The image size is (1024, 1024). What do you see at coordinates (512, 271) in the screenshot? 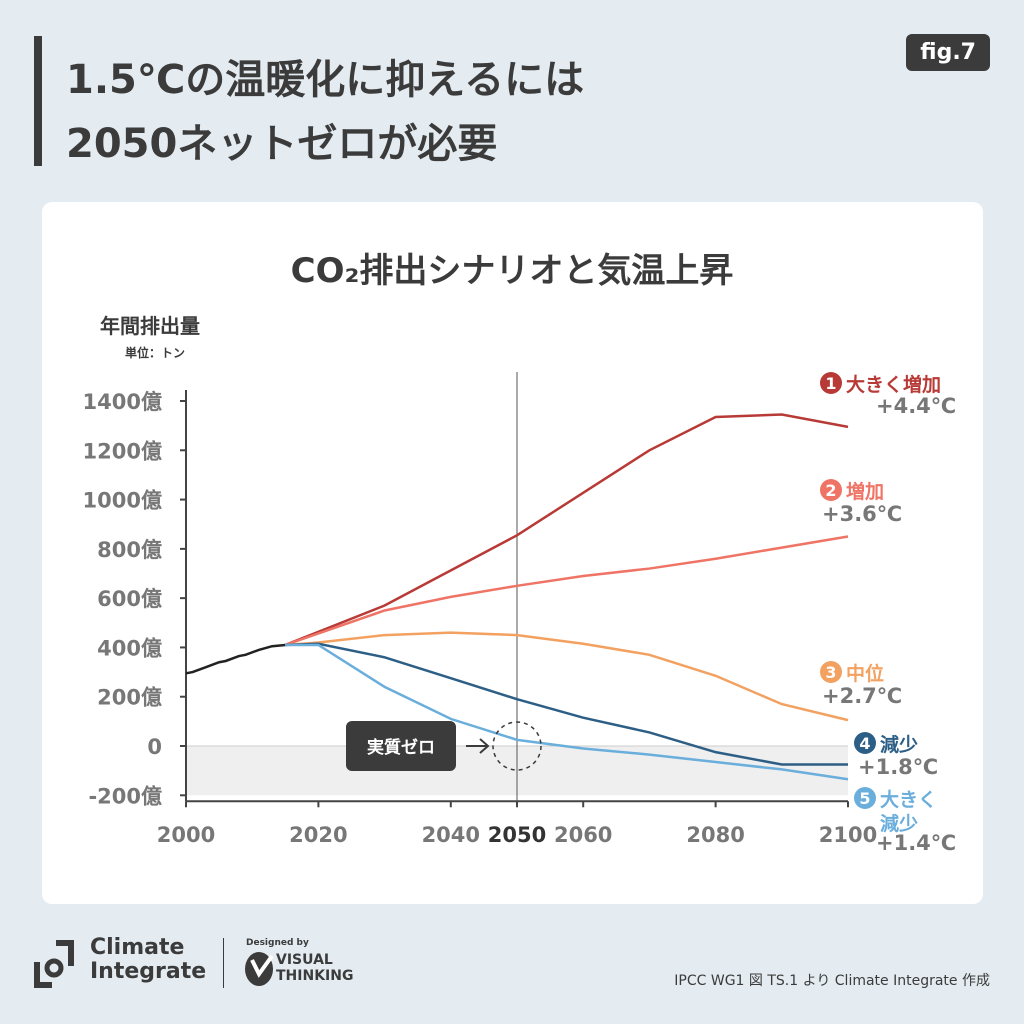
I see `chart-title: CO₂排出シナリオと気温上昇` at bounding box center [512, 271].